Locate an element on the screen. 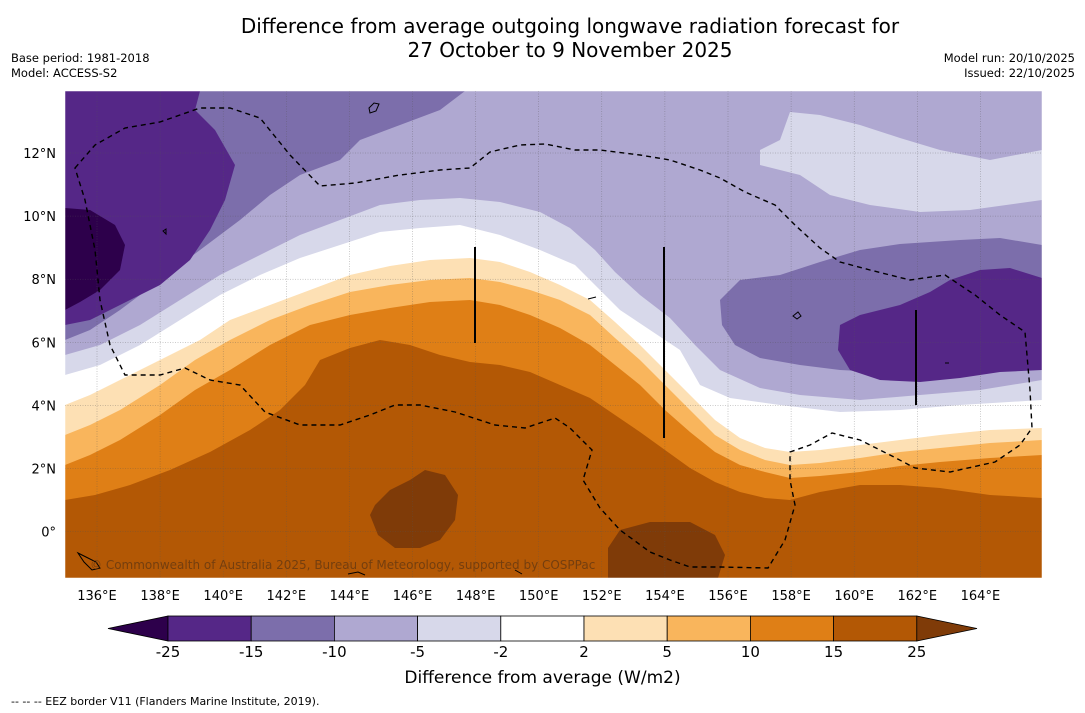  base-info: Base period: 1981-2018 Model: ACCESS-S2 is located at coordinates (80, 66).